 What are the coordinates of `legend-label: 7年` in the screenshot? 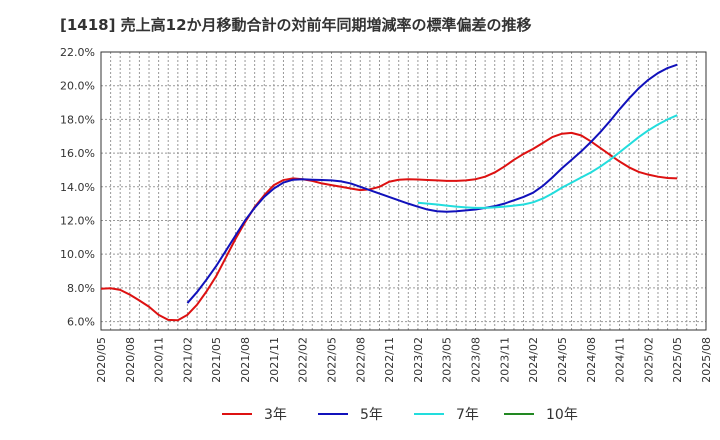 It's located at (467, 415).